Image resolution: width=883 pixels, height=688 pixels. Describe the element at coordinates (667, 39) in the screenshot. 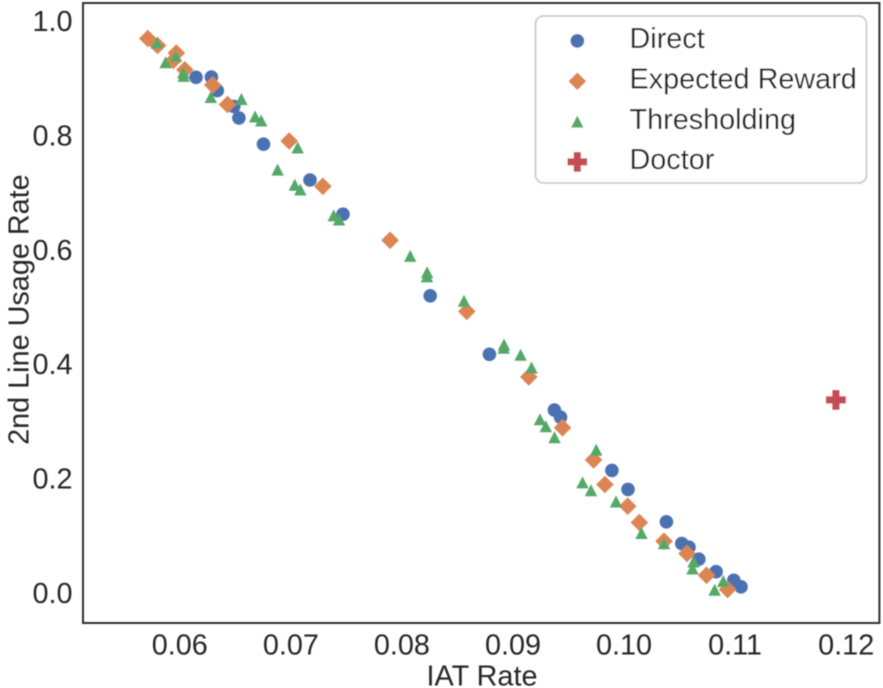

I see `svg-text: Direct` at that location.